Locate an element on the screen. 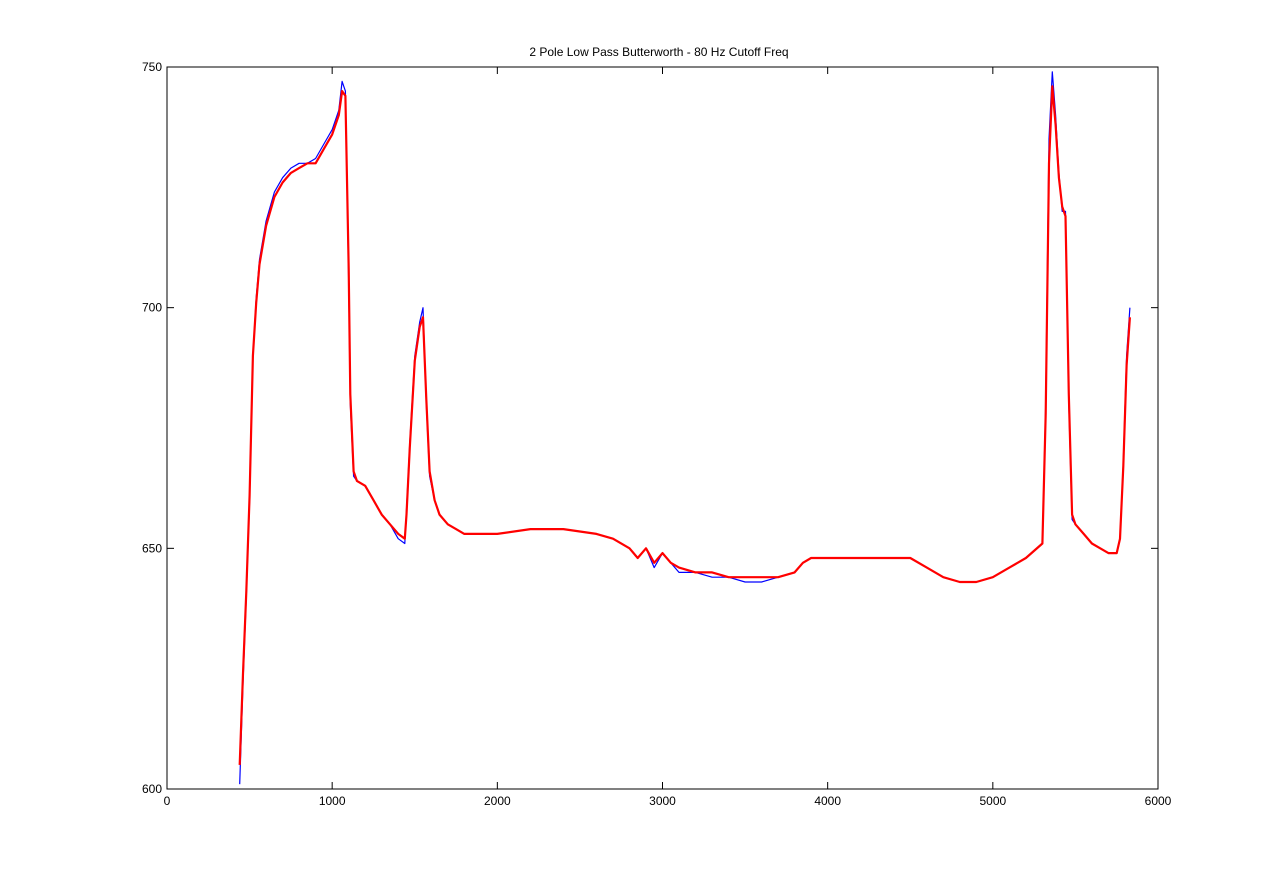 This screenshot has height=886, width=1280. x-tick-label: 4000 is located at coordinates (827, 801).